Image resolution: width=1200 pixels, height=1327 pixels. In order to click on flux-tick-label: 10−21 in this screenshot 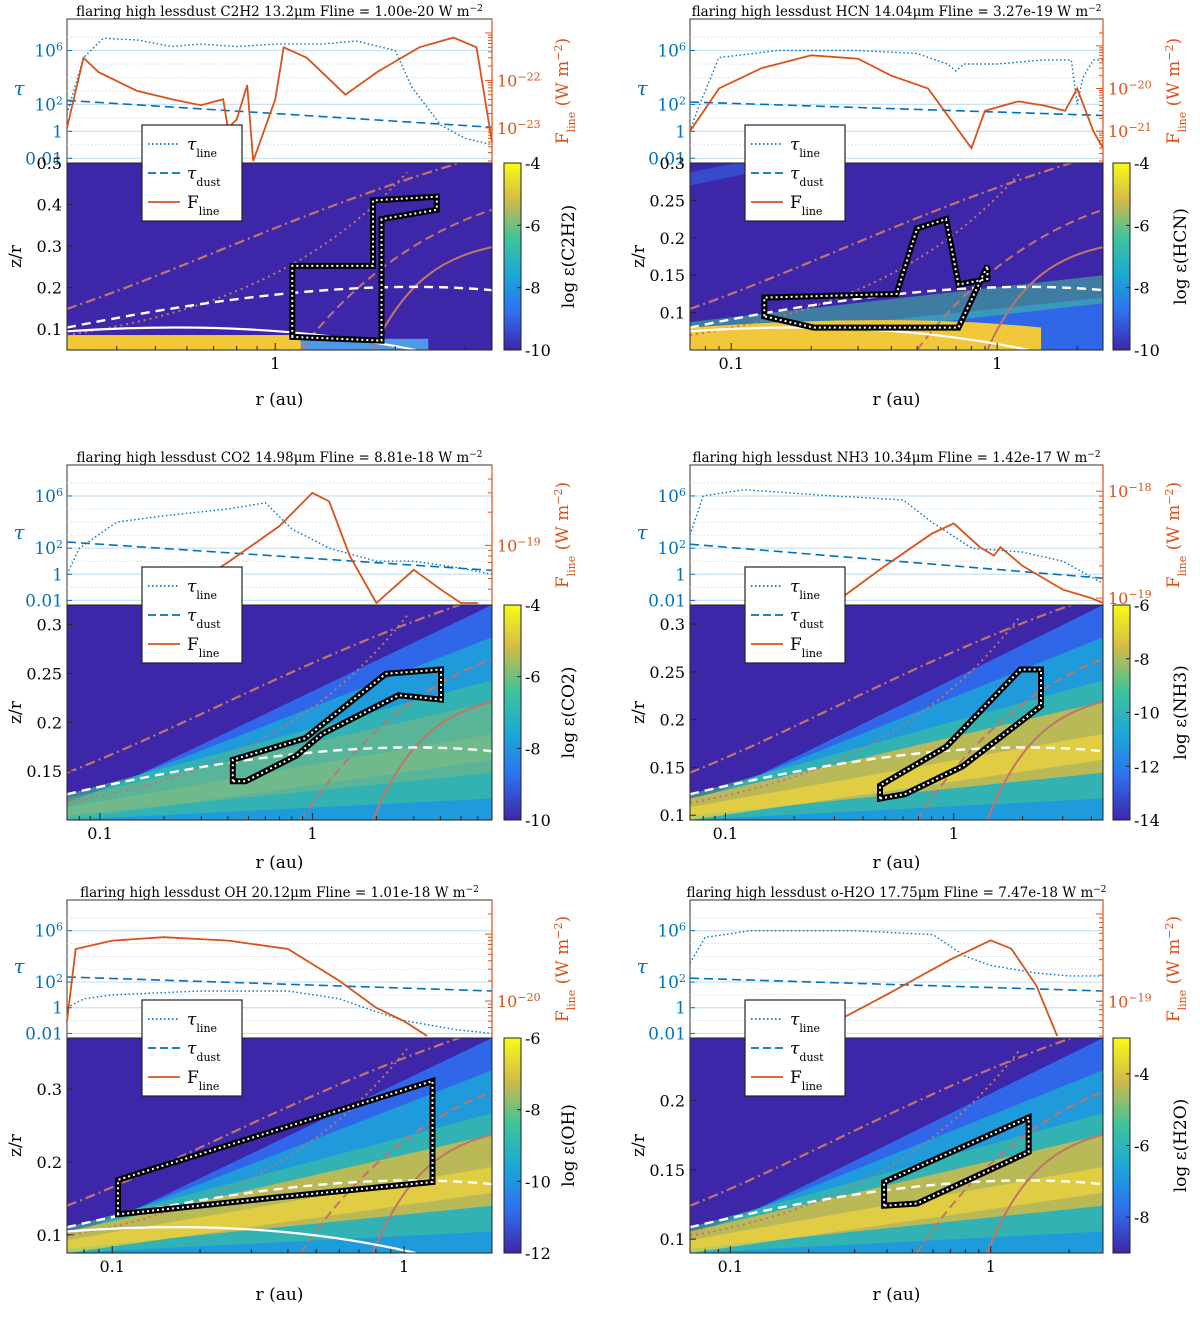, I will do `click(1130, 131)`.